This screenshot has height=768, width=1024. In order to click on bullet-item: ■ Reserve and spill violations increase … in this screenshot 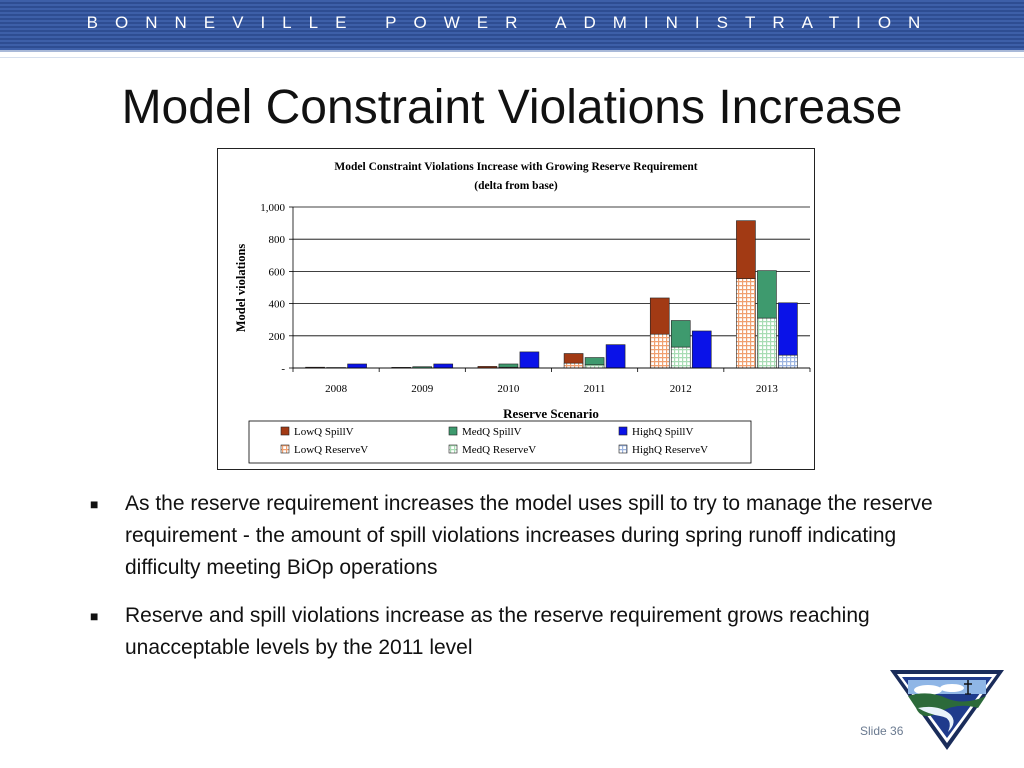, I will do `click(520, 632)`.